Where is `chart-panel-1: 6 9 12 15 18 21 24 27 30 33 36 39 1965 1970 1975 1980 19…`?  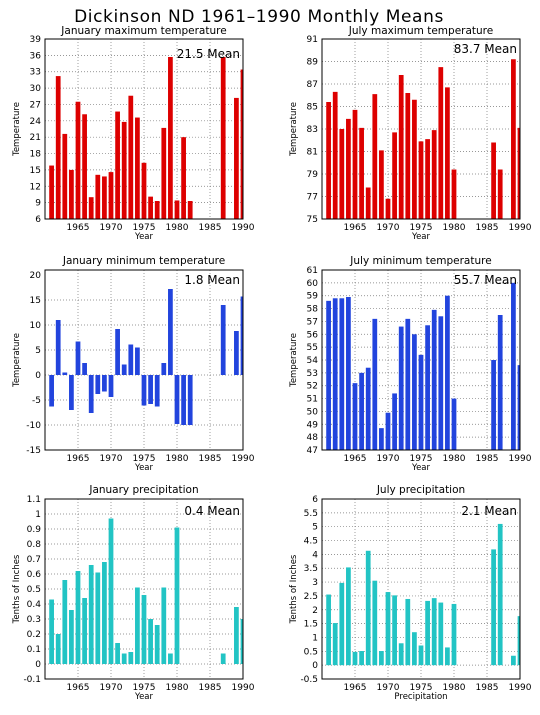 chart-panel-1: 6 9 12 15 18 21 24 27 30 33 36 39 1965 1970 1975 1980 19… is located at coordinates (133, 133).